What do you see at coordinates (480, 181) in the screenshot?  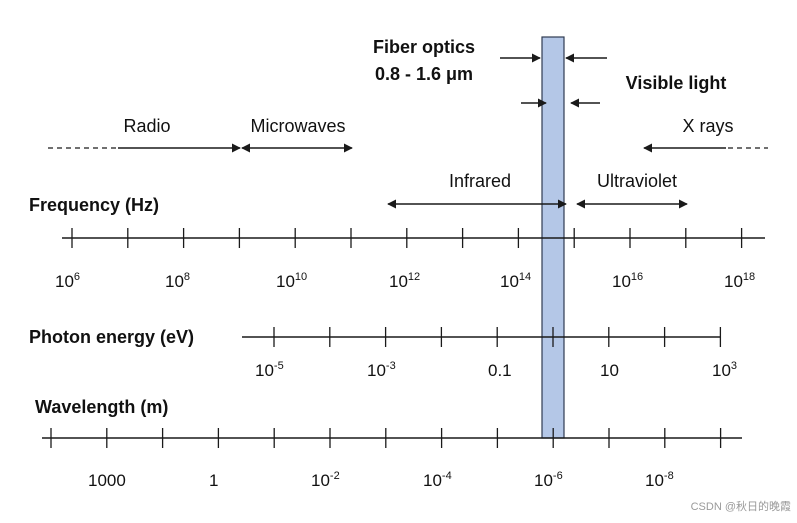 I see `infrared-label: Infrared` at bounding box center [480, 181].